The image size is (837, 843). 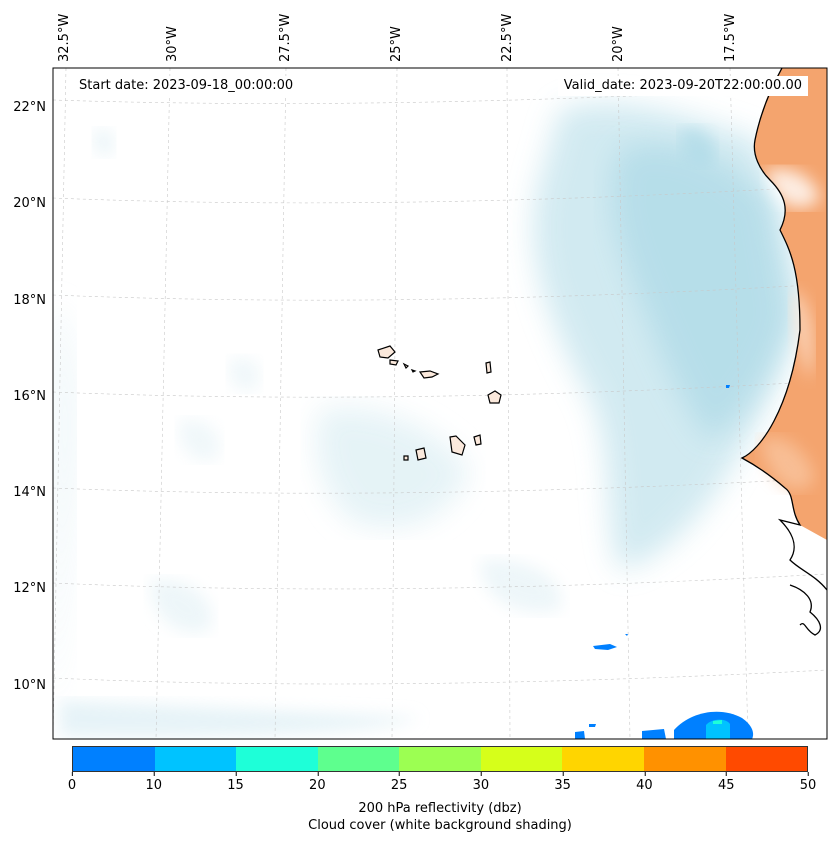 I want to click on valid-date-label: Valid_date: 2023-09-20T22:00:00.00, so click(x=682, y=86).